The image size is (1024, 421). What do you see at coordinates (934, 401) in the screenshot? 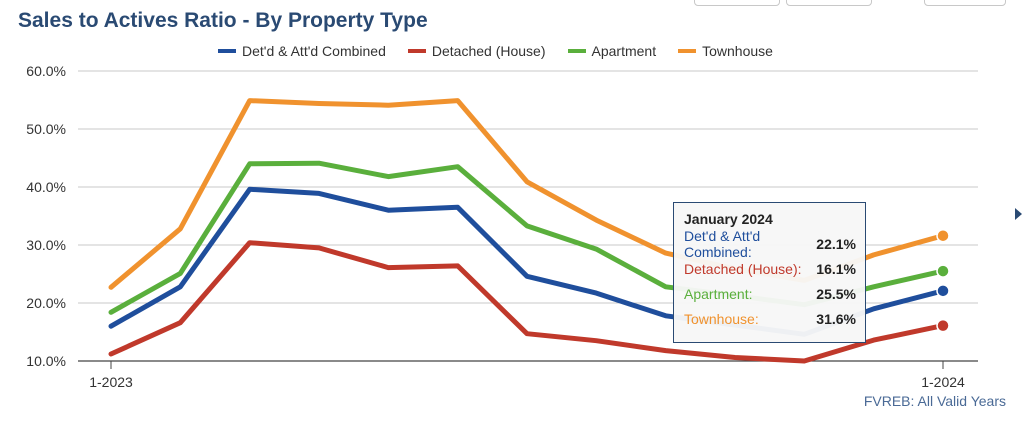
I see `source-credit: FVREB: All Valid Years` at bounding box center [934, 401].